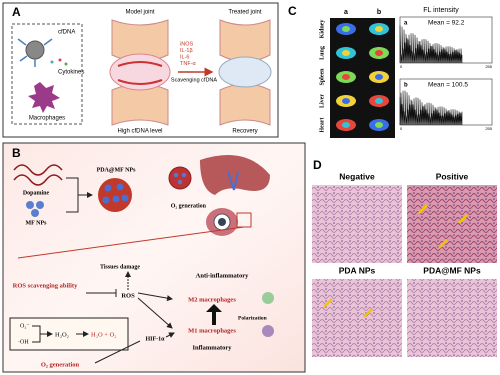 The image size is (500, 375). Describe the element at coordinates (214, 314) in the screenshot. I see `polarization-arrow` at that location.